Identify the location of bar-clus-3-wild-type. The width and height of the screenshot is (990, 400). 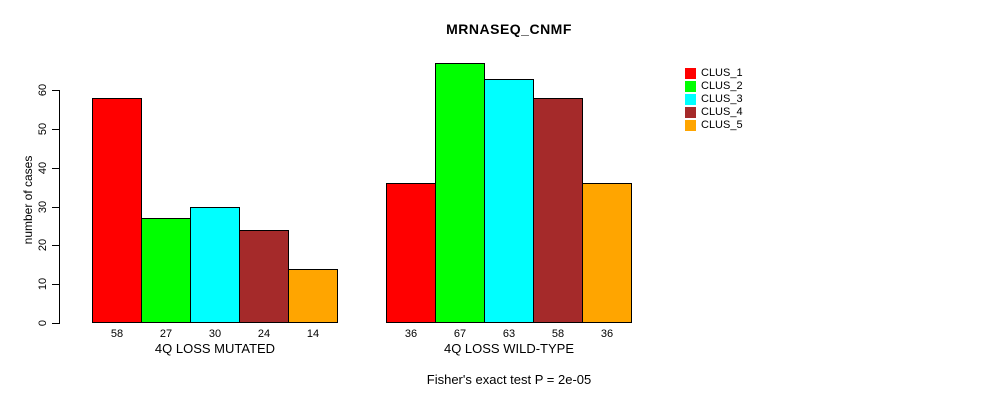
(509, 201).